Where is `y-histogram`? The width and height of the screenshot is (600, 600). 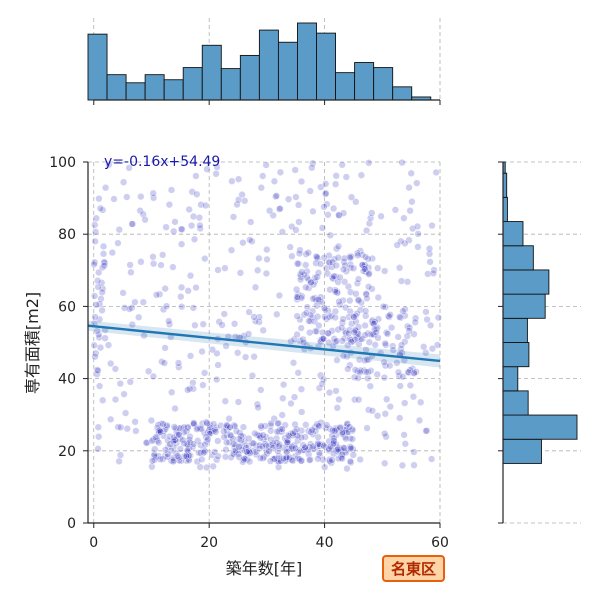 y-histogram is located at coordinates (539, 342).